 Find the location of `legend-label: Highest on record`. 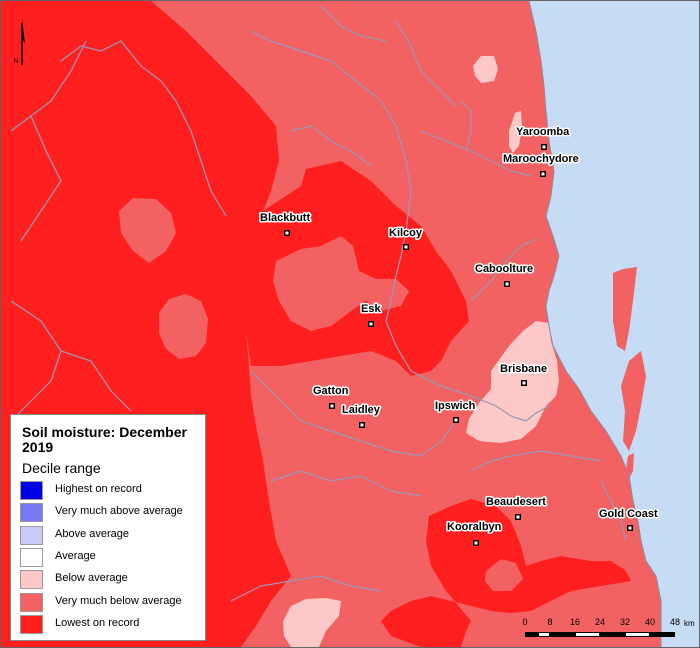

legend-label: Highest on record is located at coordinates (98, 489).